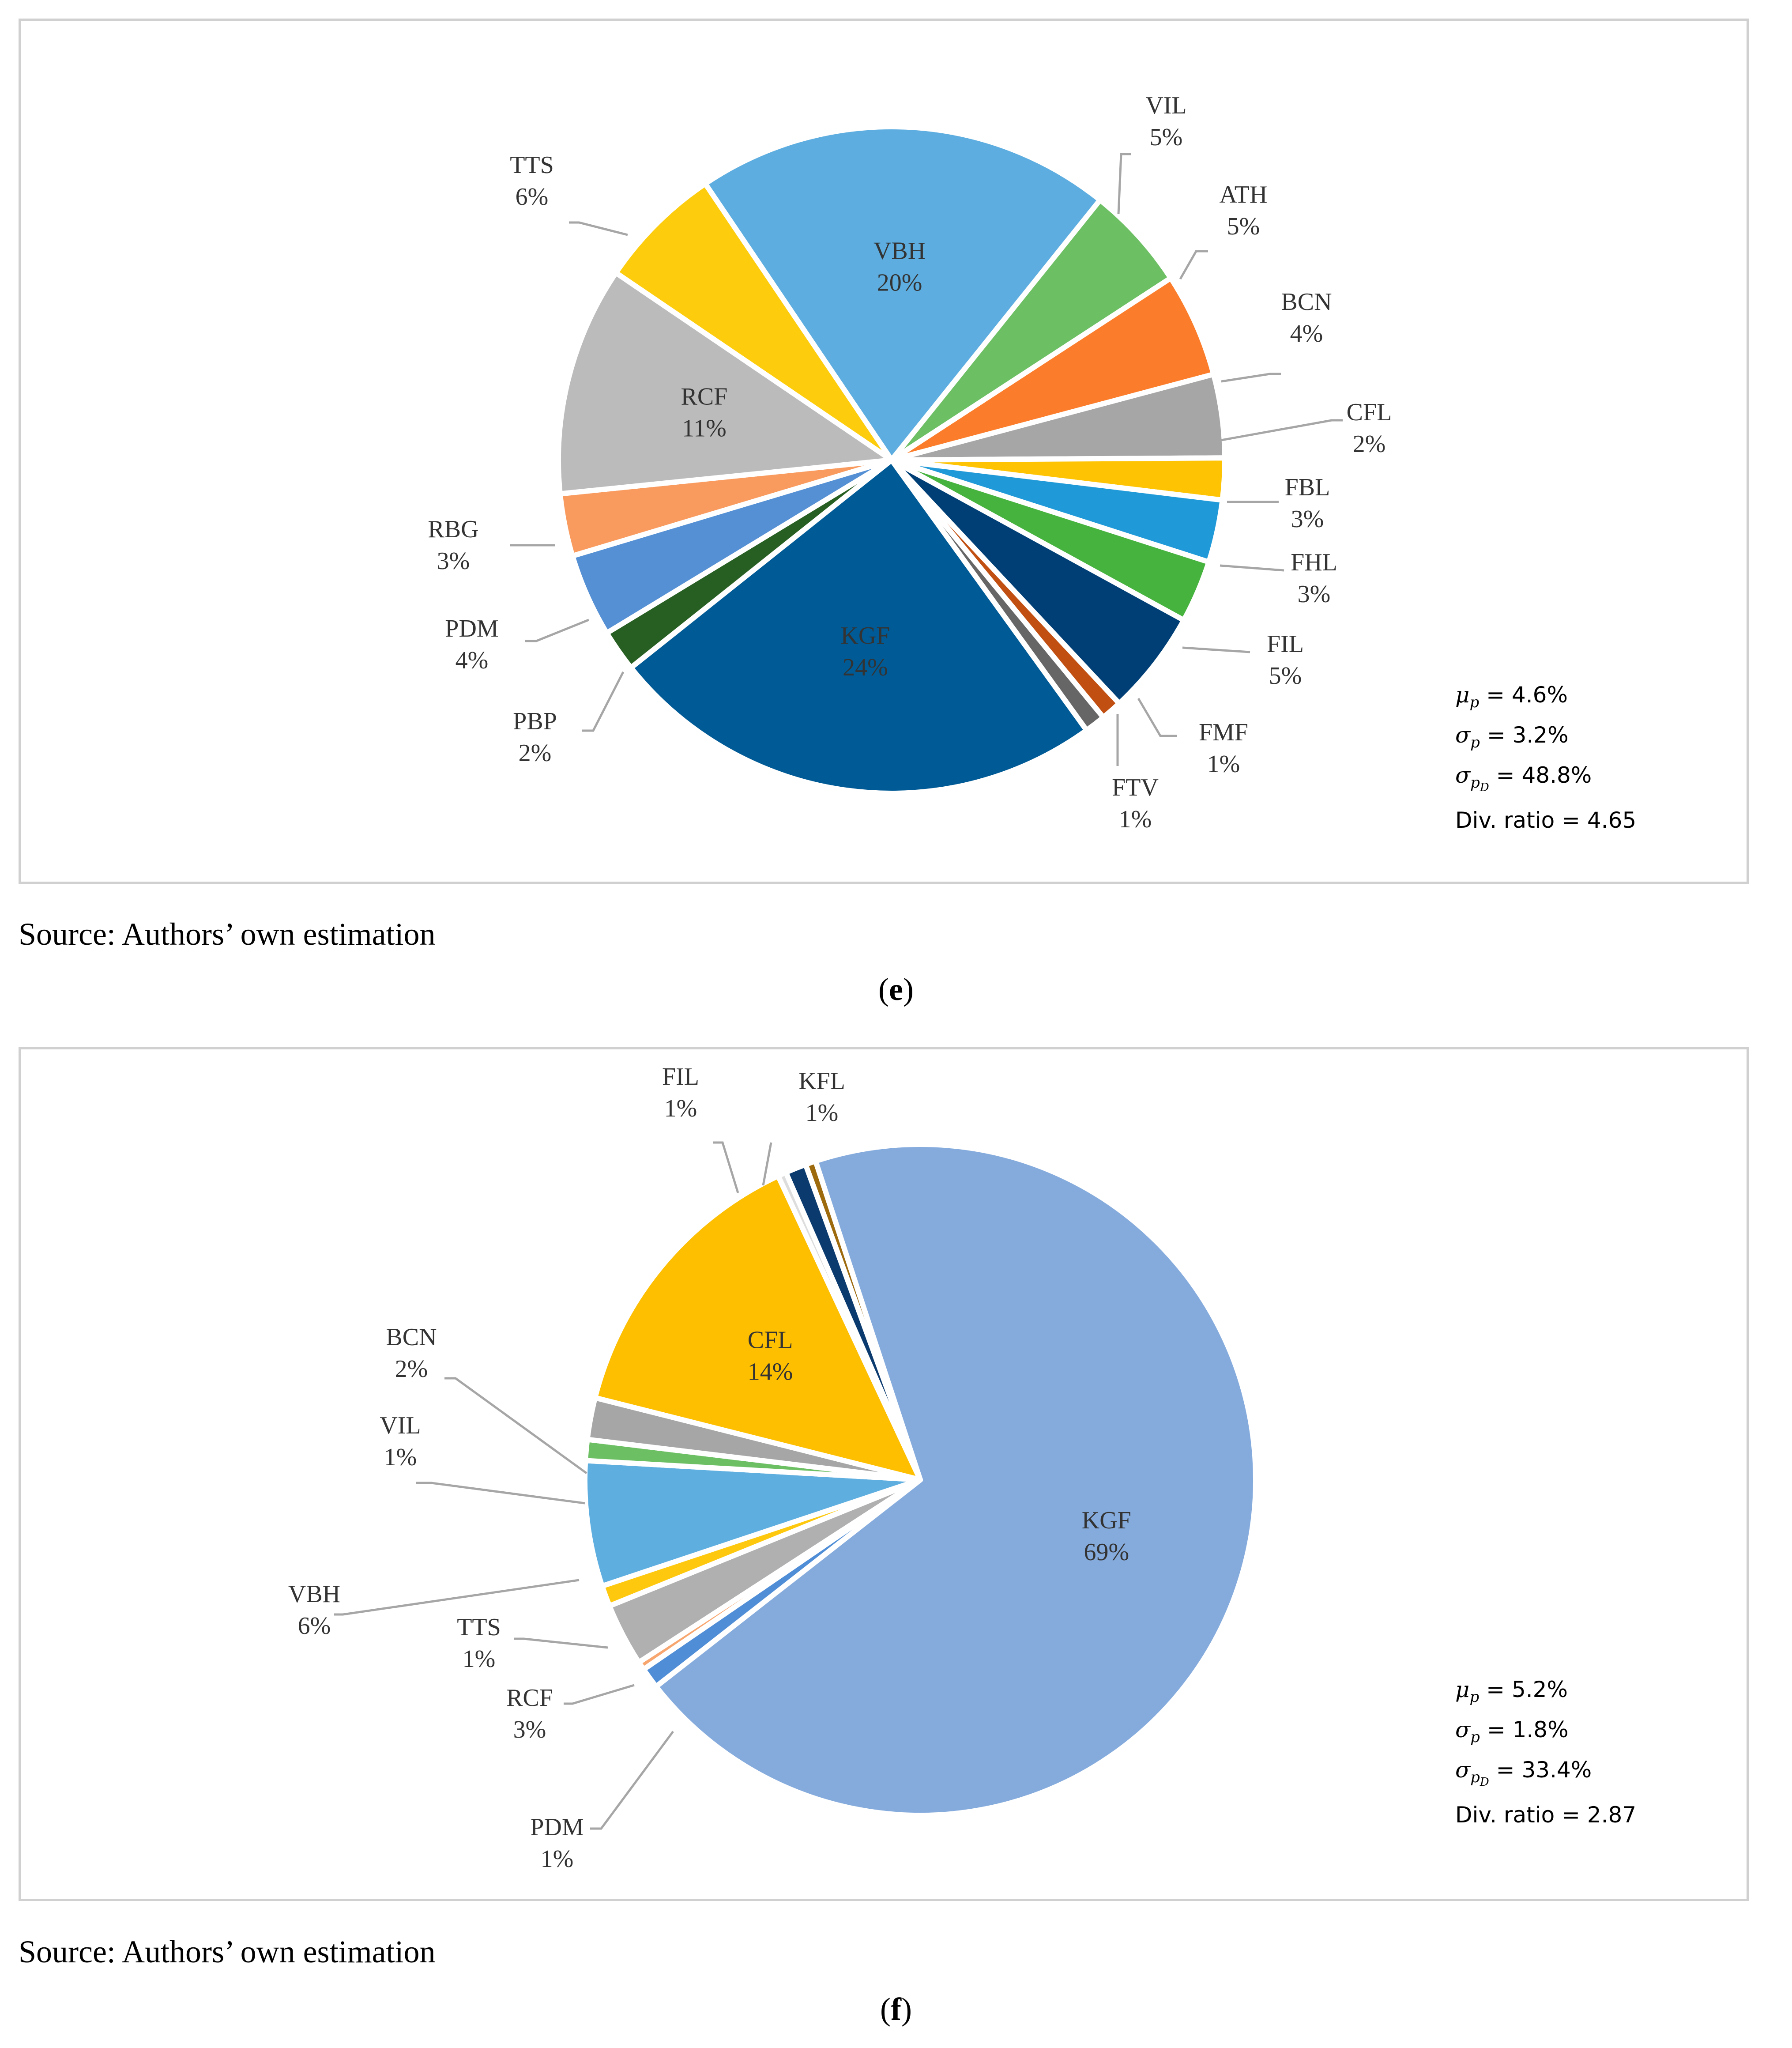 The height and width of the screenshot is (2048, 1792). What do you see at coordinates (1512, 736) in the screenshot?
I see `stat-sigma-e: σp = 3.2%` at bounding box center [1512, 736].